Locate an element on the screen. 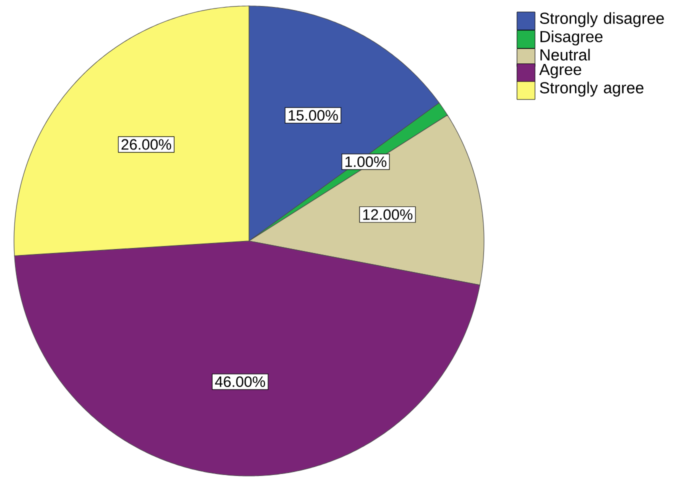  data-label: 1.00% is located at coordinates (366, 162).